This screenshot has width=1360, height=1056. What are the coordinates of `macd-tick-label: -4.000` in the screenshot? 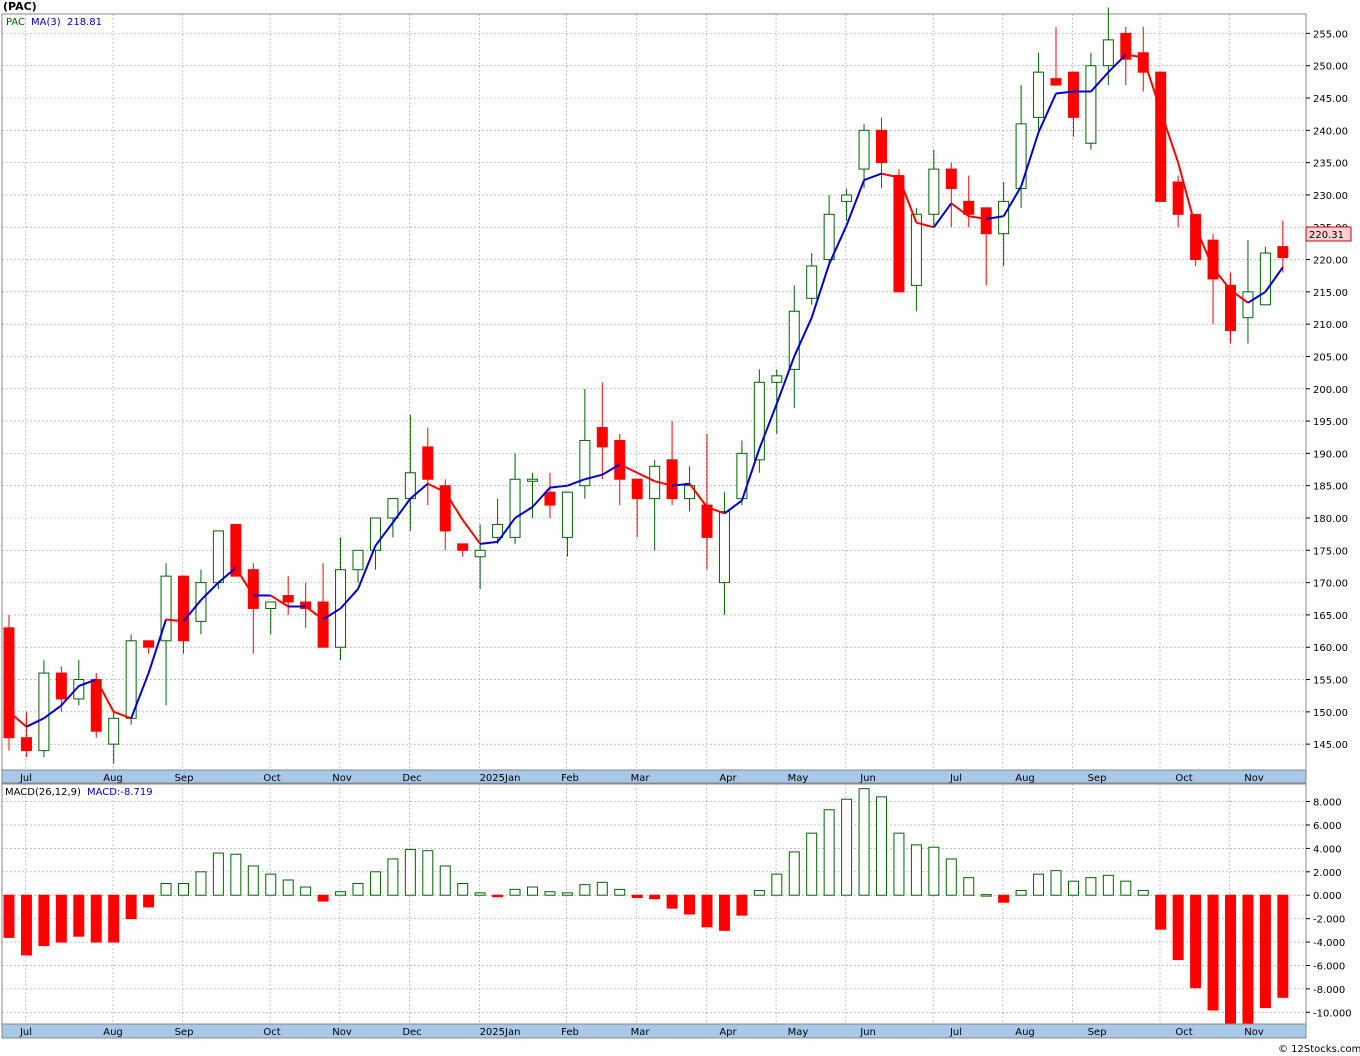 It's located at (1329, 943).